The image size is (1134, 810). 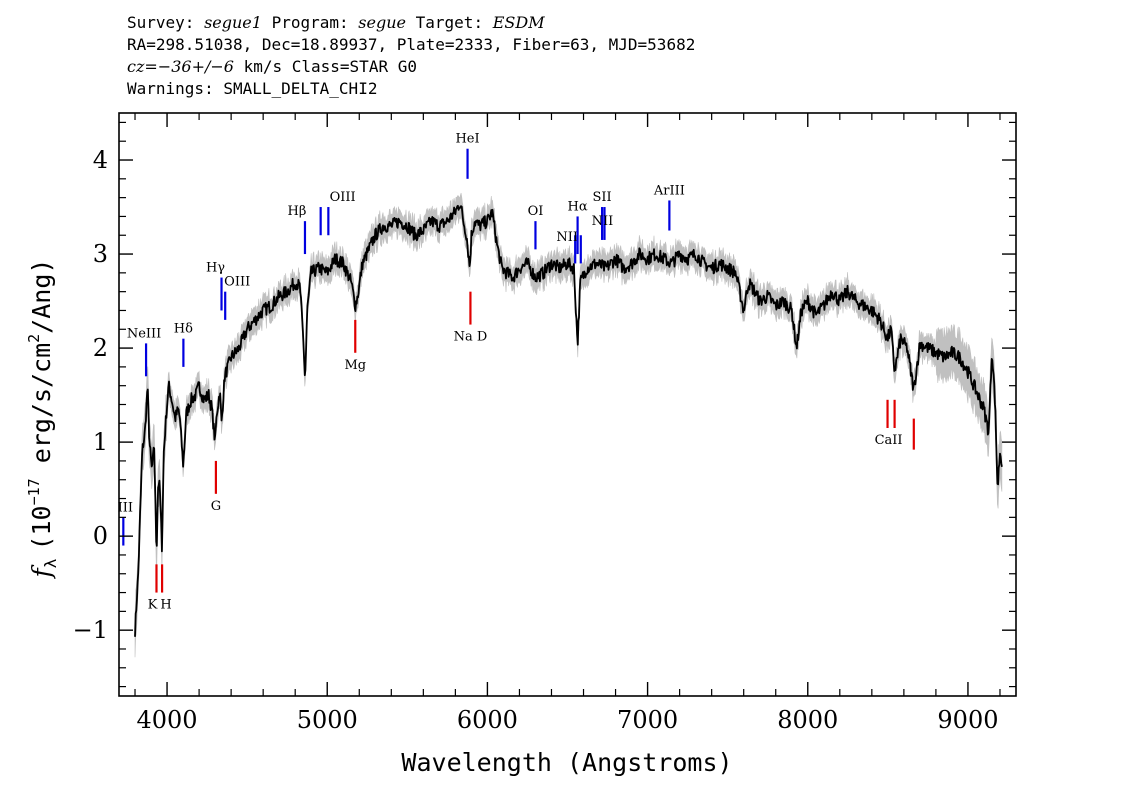 What do you see at coordinates (578, 206) in the screenshot?
I see `line-label: Hα` at bounding box center [578, 206].